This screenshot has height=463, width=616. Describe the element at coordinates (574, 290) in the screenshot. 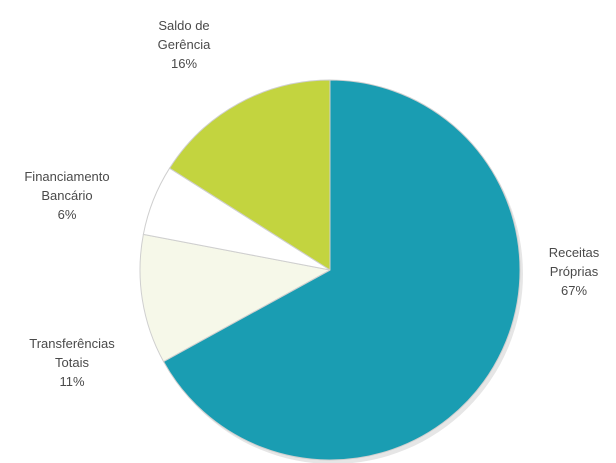

I see `slice-value-receitas: 67%` at that location.